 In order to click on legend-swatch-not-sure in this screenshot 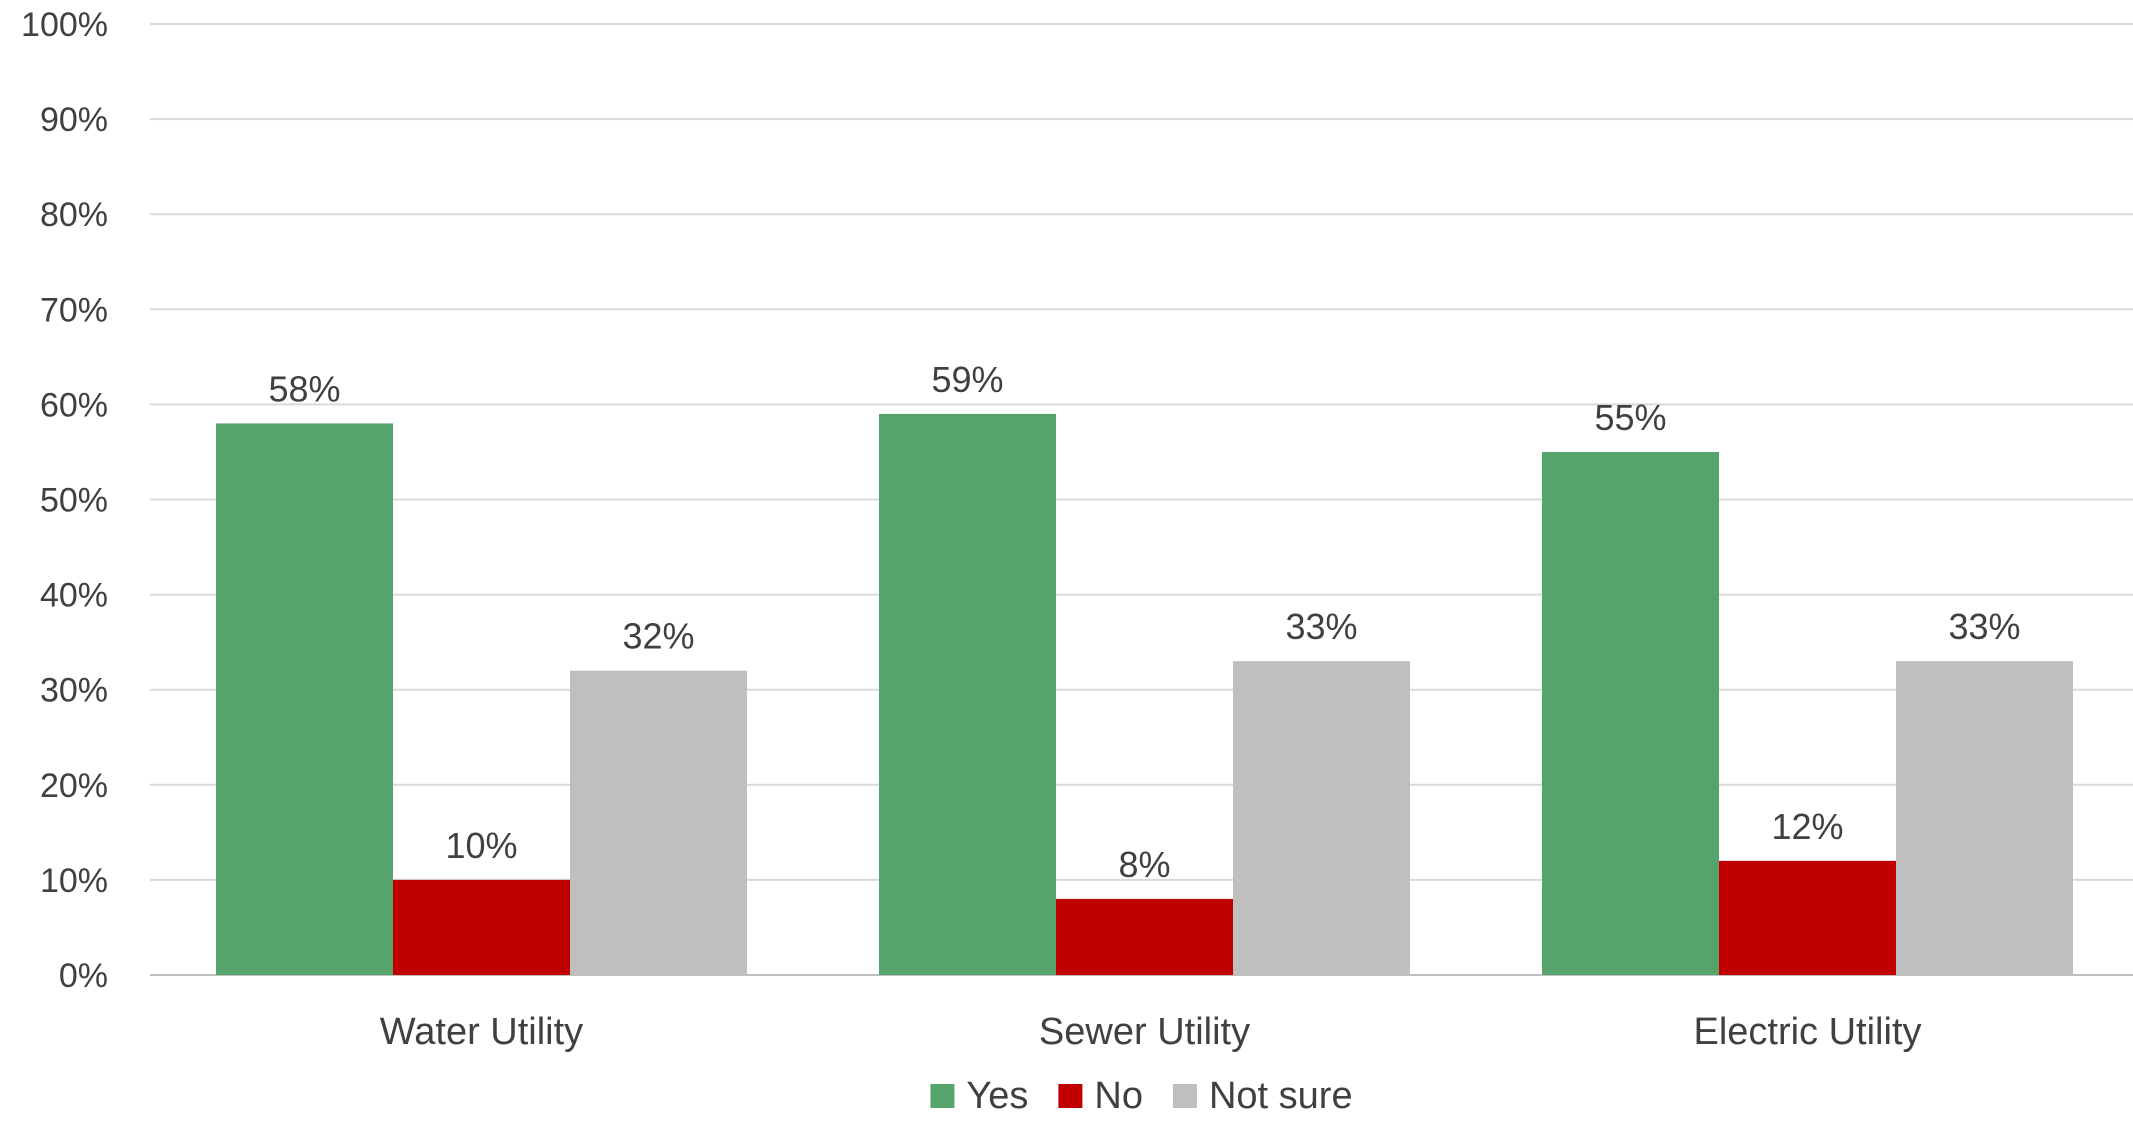, I will do `click(1184, 1096)`.